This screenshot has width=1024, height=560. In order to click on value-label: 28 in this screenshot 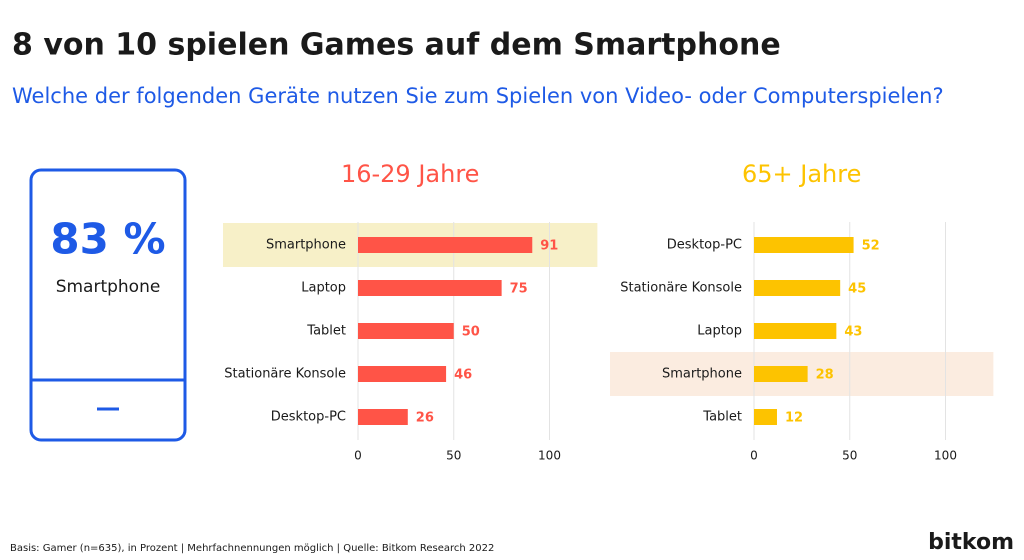, I will do `click(825, 375)`.